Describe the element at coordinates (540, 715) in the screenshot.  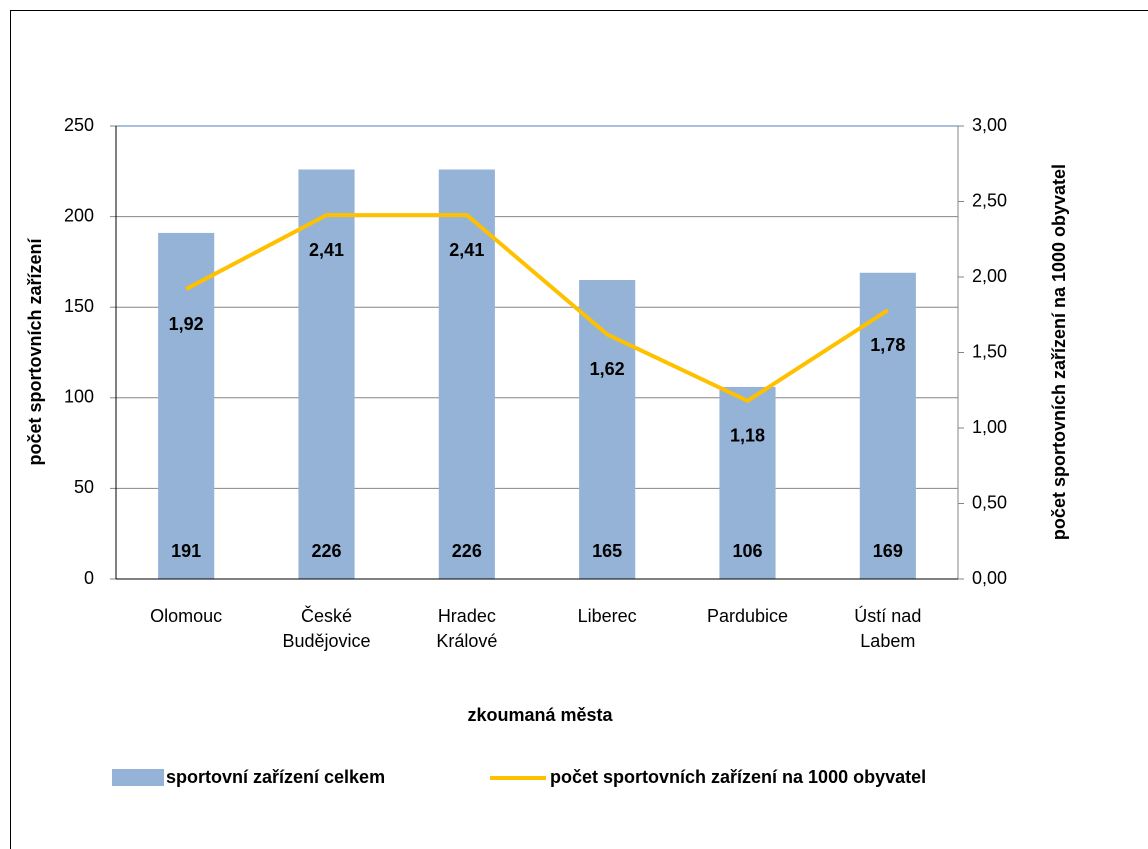
I see `x-axis-title: zkoumaná města` at that location.